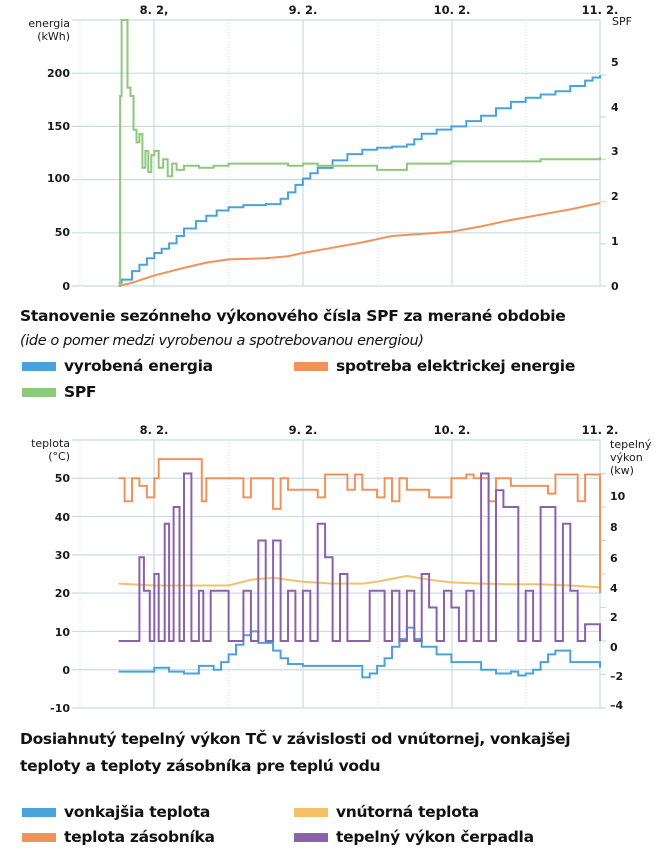 The width and height of the screenshot is (665, 866). What do you see at coordinates (139, 837) in the screenshot?
I see `legend-label: teplota zásobníka` at bounding box center [139, 837].